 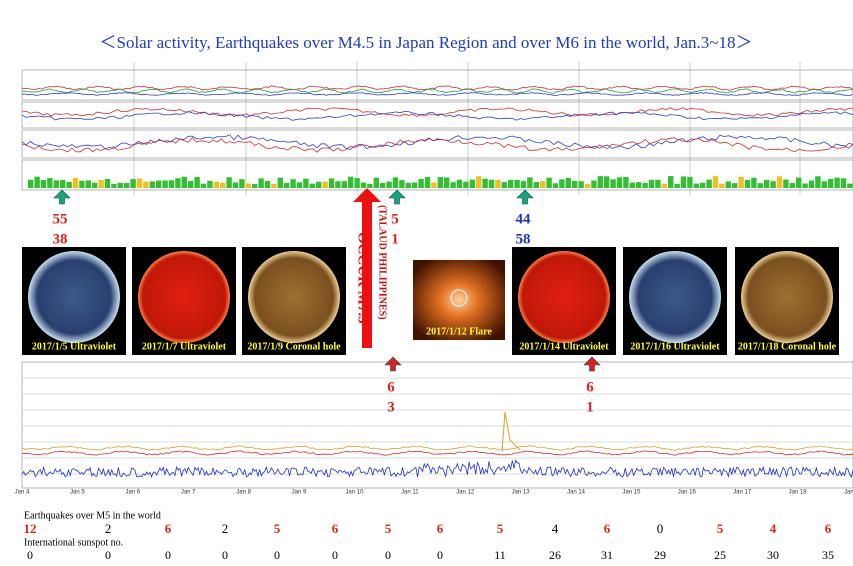 I want to click on xray-date: Jan 19, so click(x=848, y=493).